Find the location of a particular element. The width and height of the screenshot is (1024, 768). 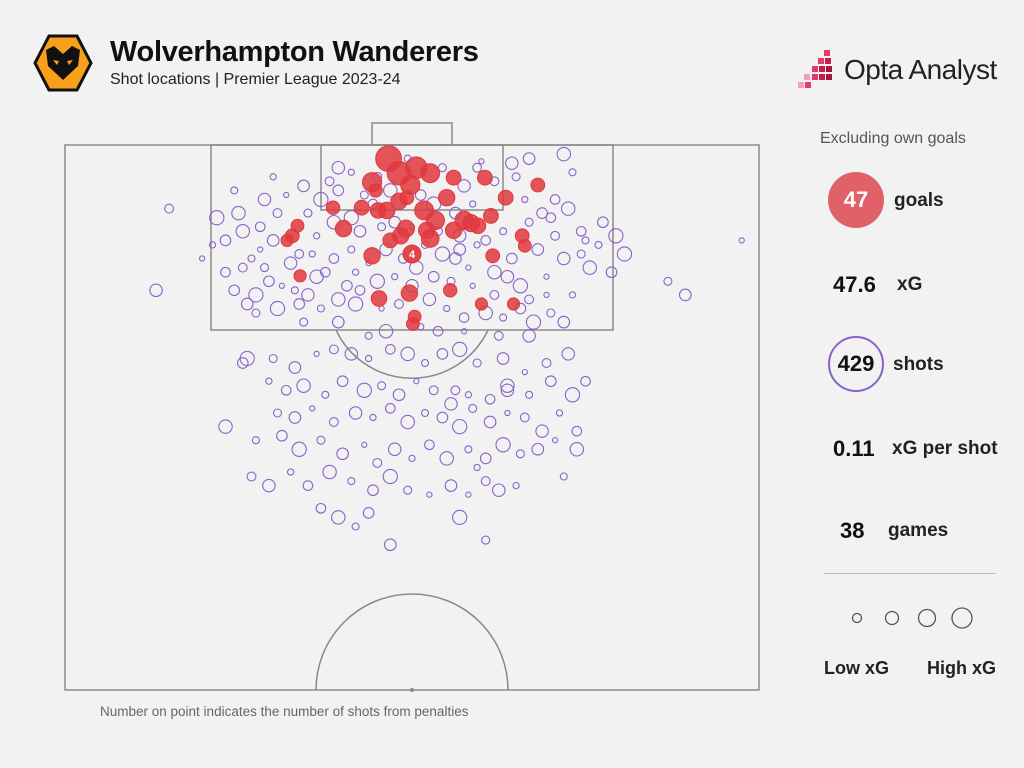

goals-label: goals is located at coordinates (919, 200).